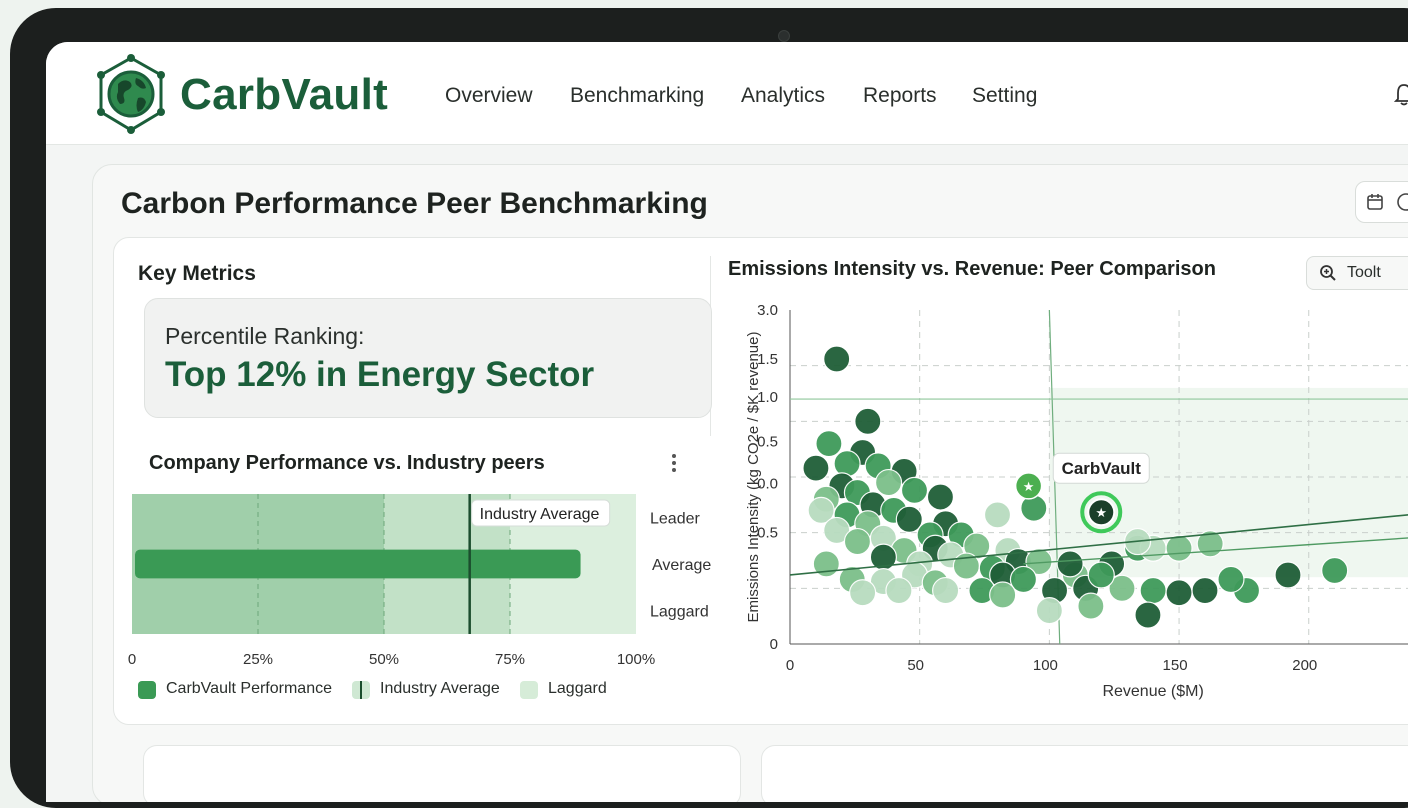 This screenshot has height=808, width=1408. I want to click on more-options-icon, so click(674, 464).